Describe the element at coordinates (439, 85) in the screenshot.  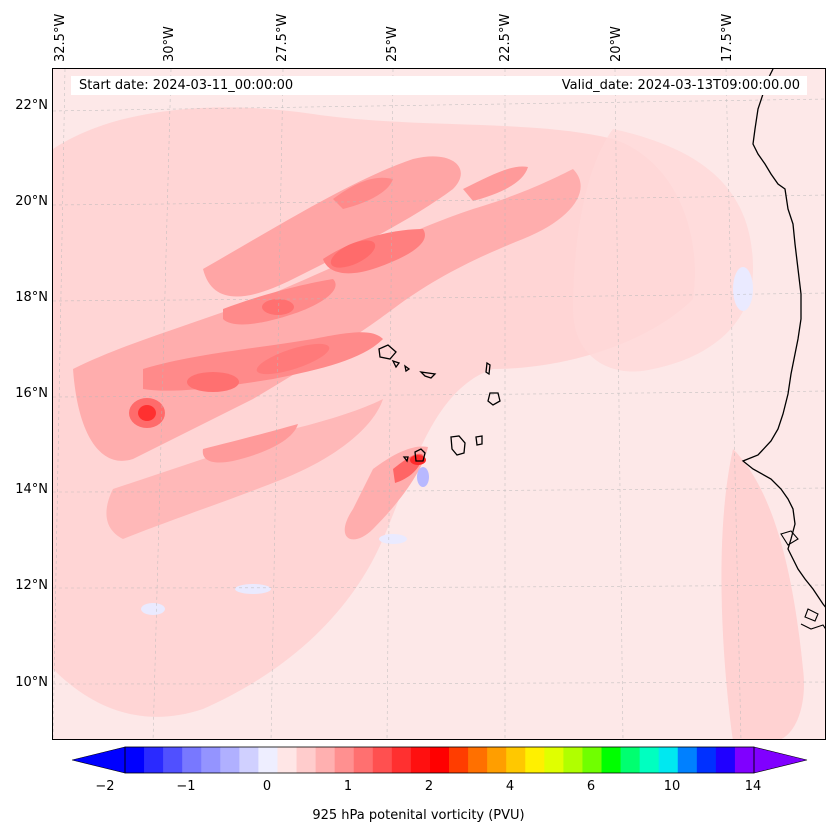
I see `date-banner` at that location.